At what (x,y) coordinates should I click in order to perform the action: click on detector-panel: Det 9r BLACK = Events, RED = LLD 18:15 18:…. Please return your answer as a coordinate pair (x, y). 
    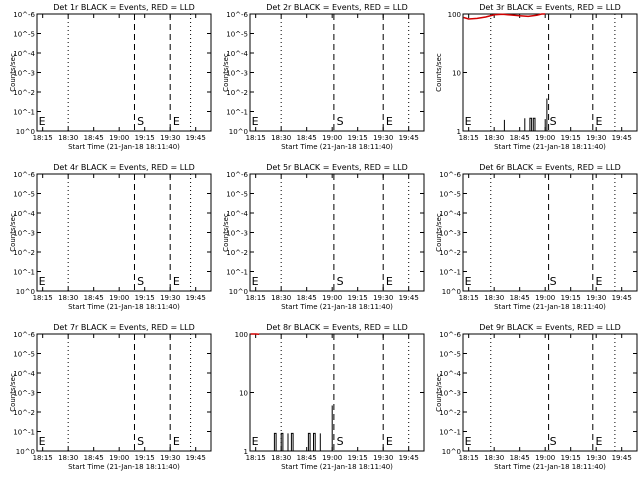
    Looking at the image, I should click on (536, 397).